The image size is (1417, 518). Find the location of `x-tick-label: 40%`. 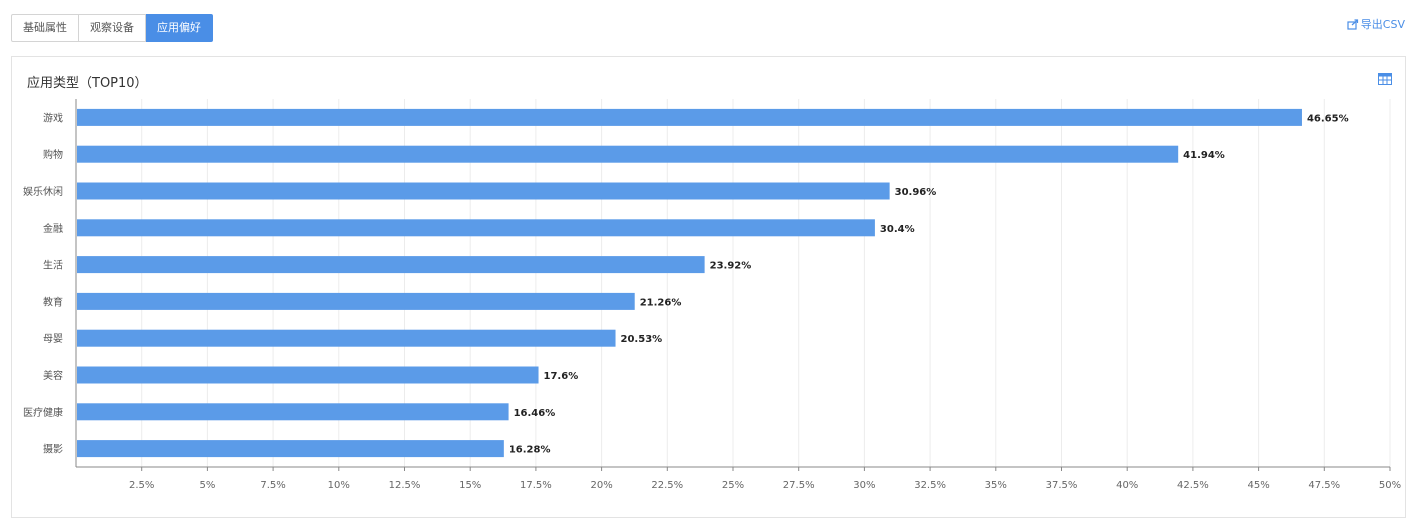

x-tick-label: 40% is located at coordinates (1127, 485).